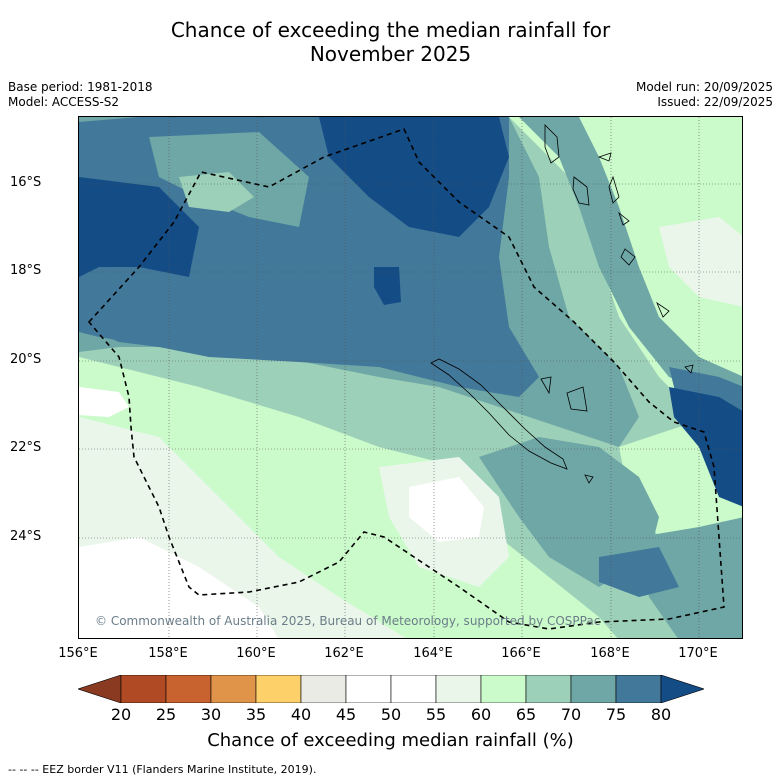 The height and width of the screenshot is (781, 781). What do you see at coordinates (216, 192) in the screenshot?
I see `contour-65-70-patch-nw` at bounding box center [216, 192].